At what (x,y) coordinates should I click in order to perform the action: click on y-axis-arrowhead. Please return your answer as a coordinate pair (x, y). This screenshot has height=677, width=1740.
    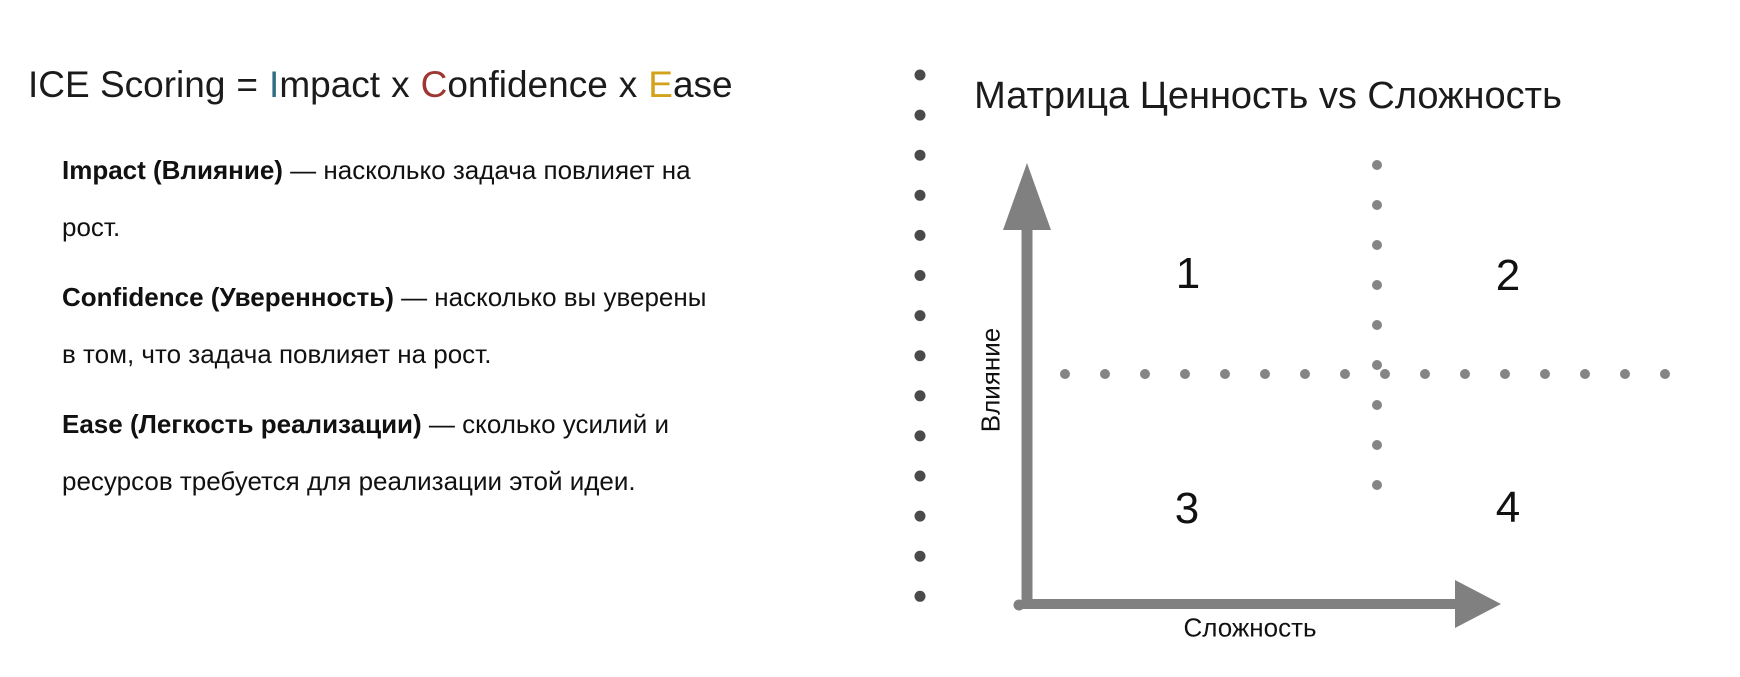
    Looking at the image, I should click on (1027, 196).